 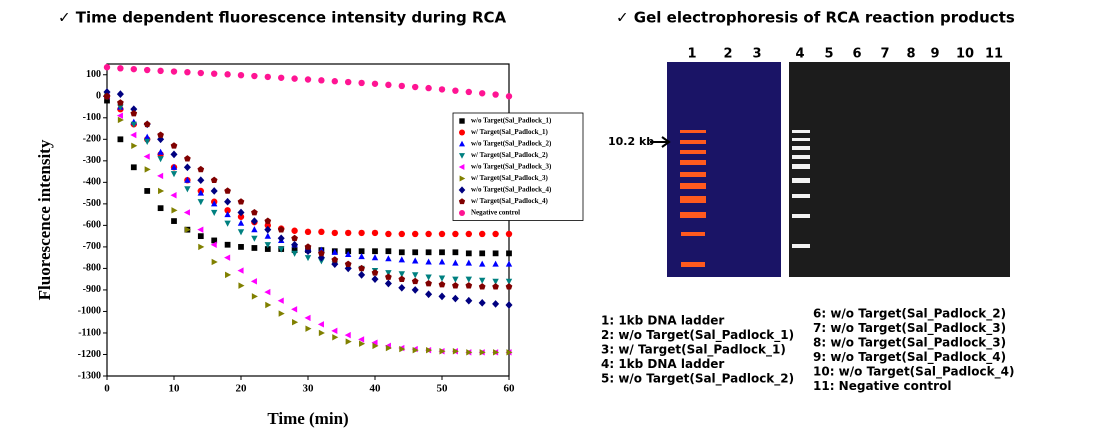 What do you see at coordinates (909, 357) in the screenshot?
I see `gel-legend-item: 9: w/o Target(Sal_Padlock_4)` at bounding box center [909, 357].